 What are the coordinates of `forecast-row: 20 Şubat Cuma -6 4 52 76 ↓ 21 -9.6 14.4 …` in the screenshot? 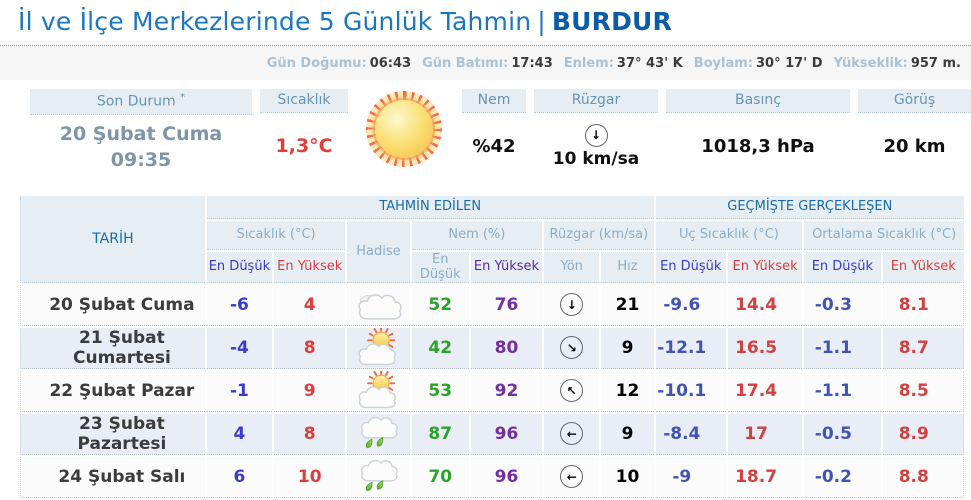 It's located at (492, 305).